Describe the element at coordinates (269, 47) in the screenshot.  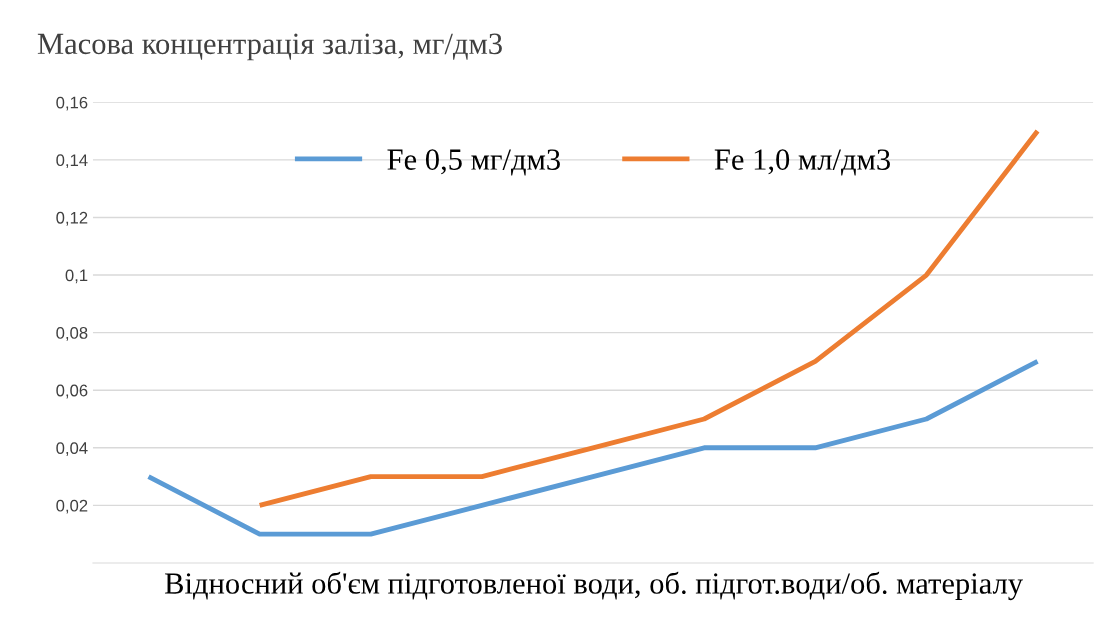
I see `y-axis-title: Масова концентрація заліза, мг/дм3` at that location.